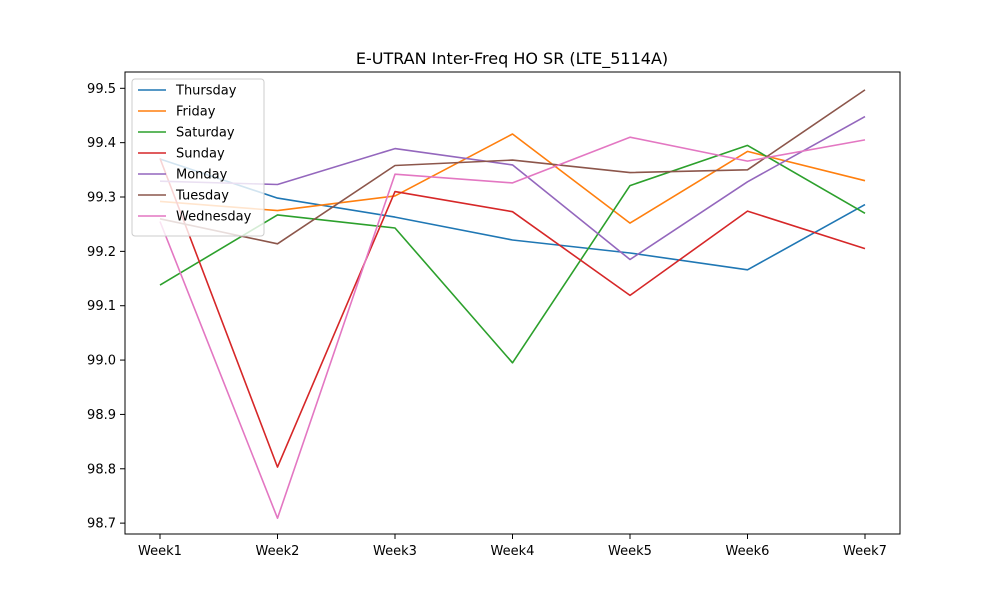 The height and width of the screenshot is (600, 1000). What do you see at coordinates (101, 143) in the screenshot?
I see `y-tick-label: 99.4` at bounding box center [101, 143].